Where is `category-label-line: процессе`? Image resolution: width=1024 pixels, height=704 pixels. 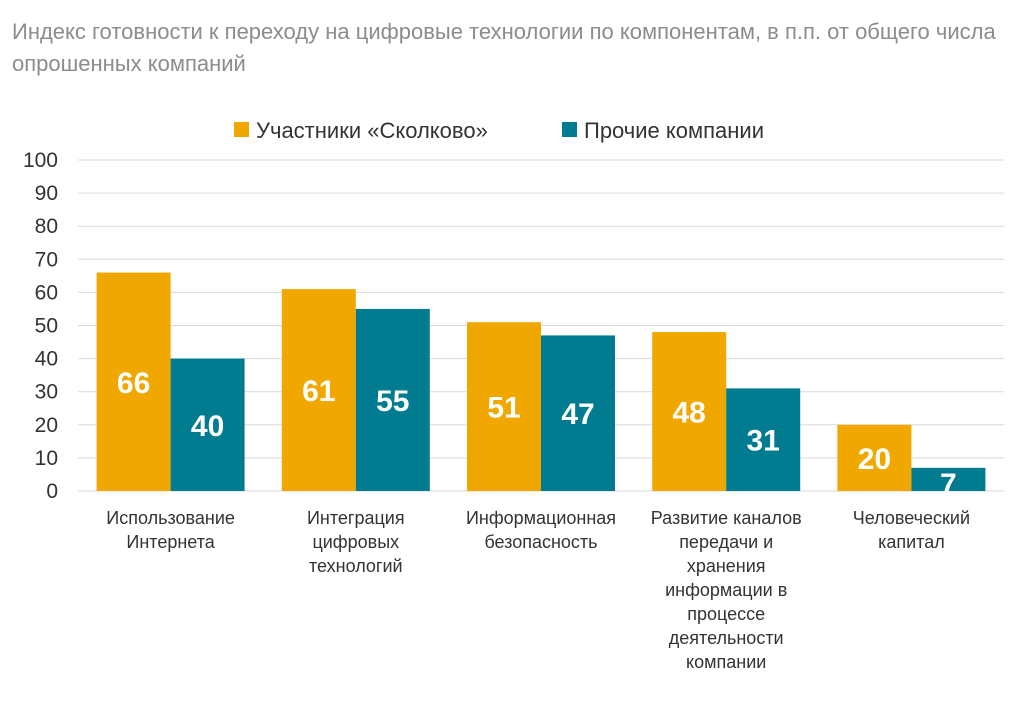
category-label-line: процессе is located at coordinates (726, 614).